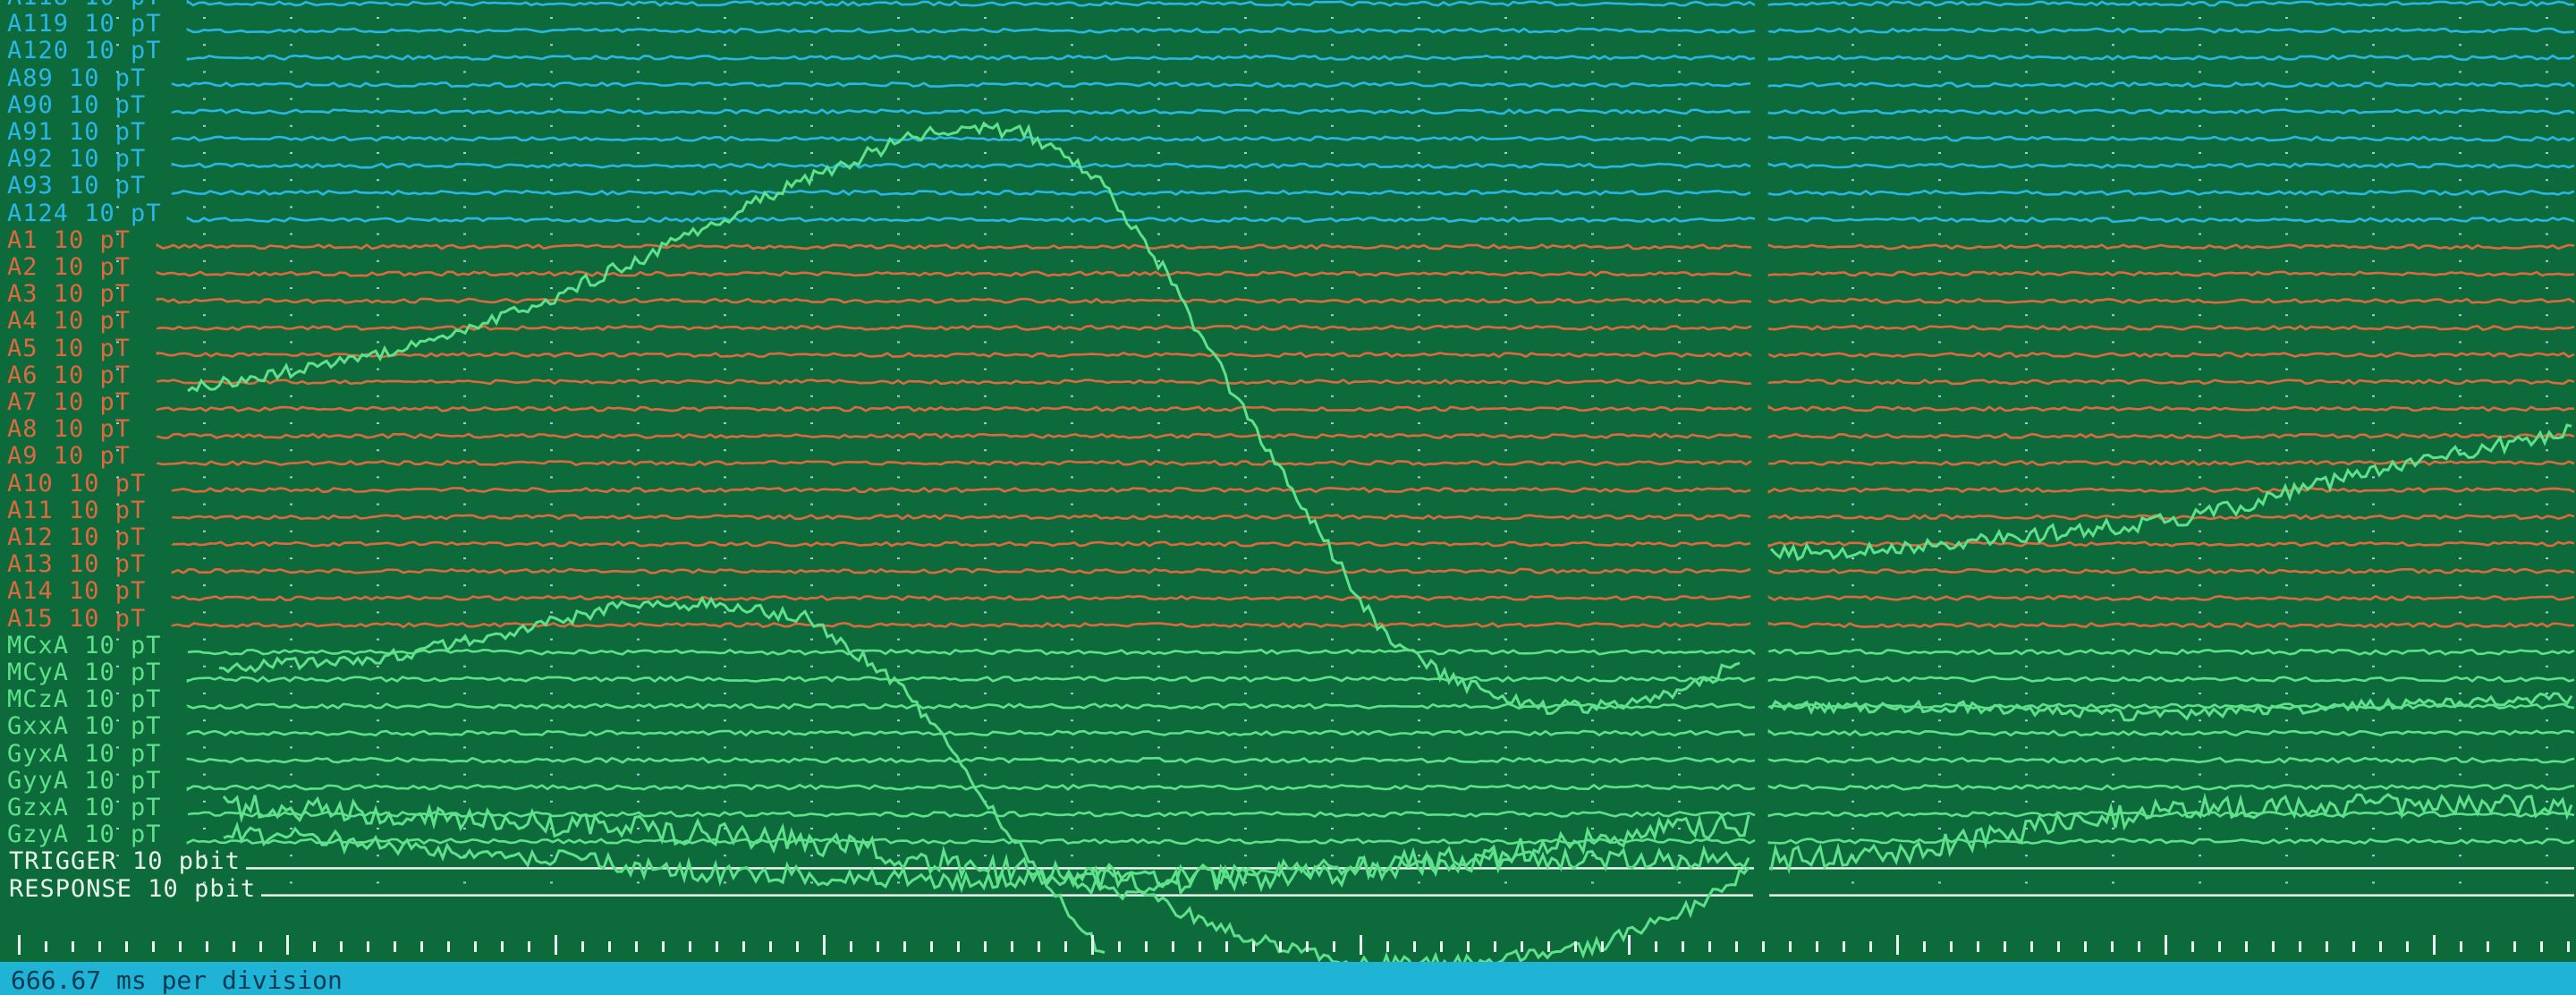 Image resolution: width=2576 pixels, height=995 pixels. What do you see at coordinates (69, 375) in the screenshot?
I see `channel-label: A6 10 pT` at bounding box center [69, 375].